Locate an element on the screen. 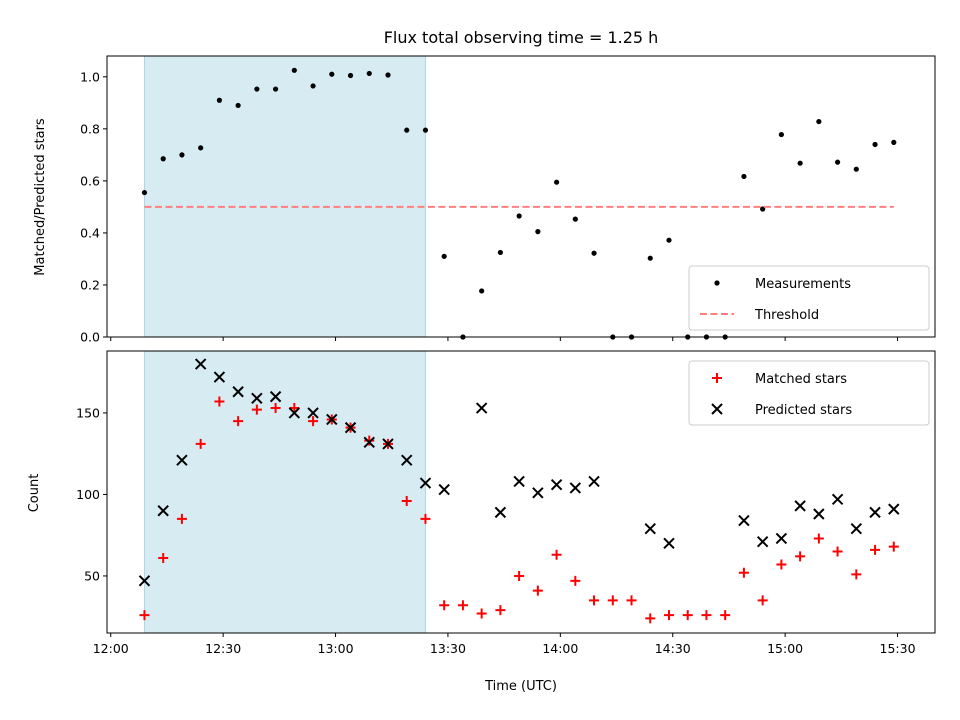  y-tick-label: 0.4 is located at coordinates (90, 232).